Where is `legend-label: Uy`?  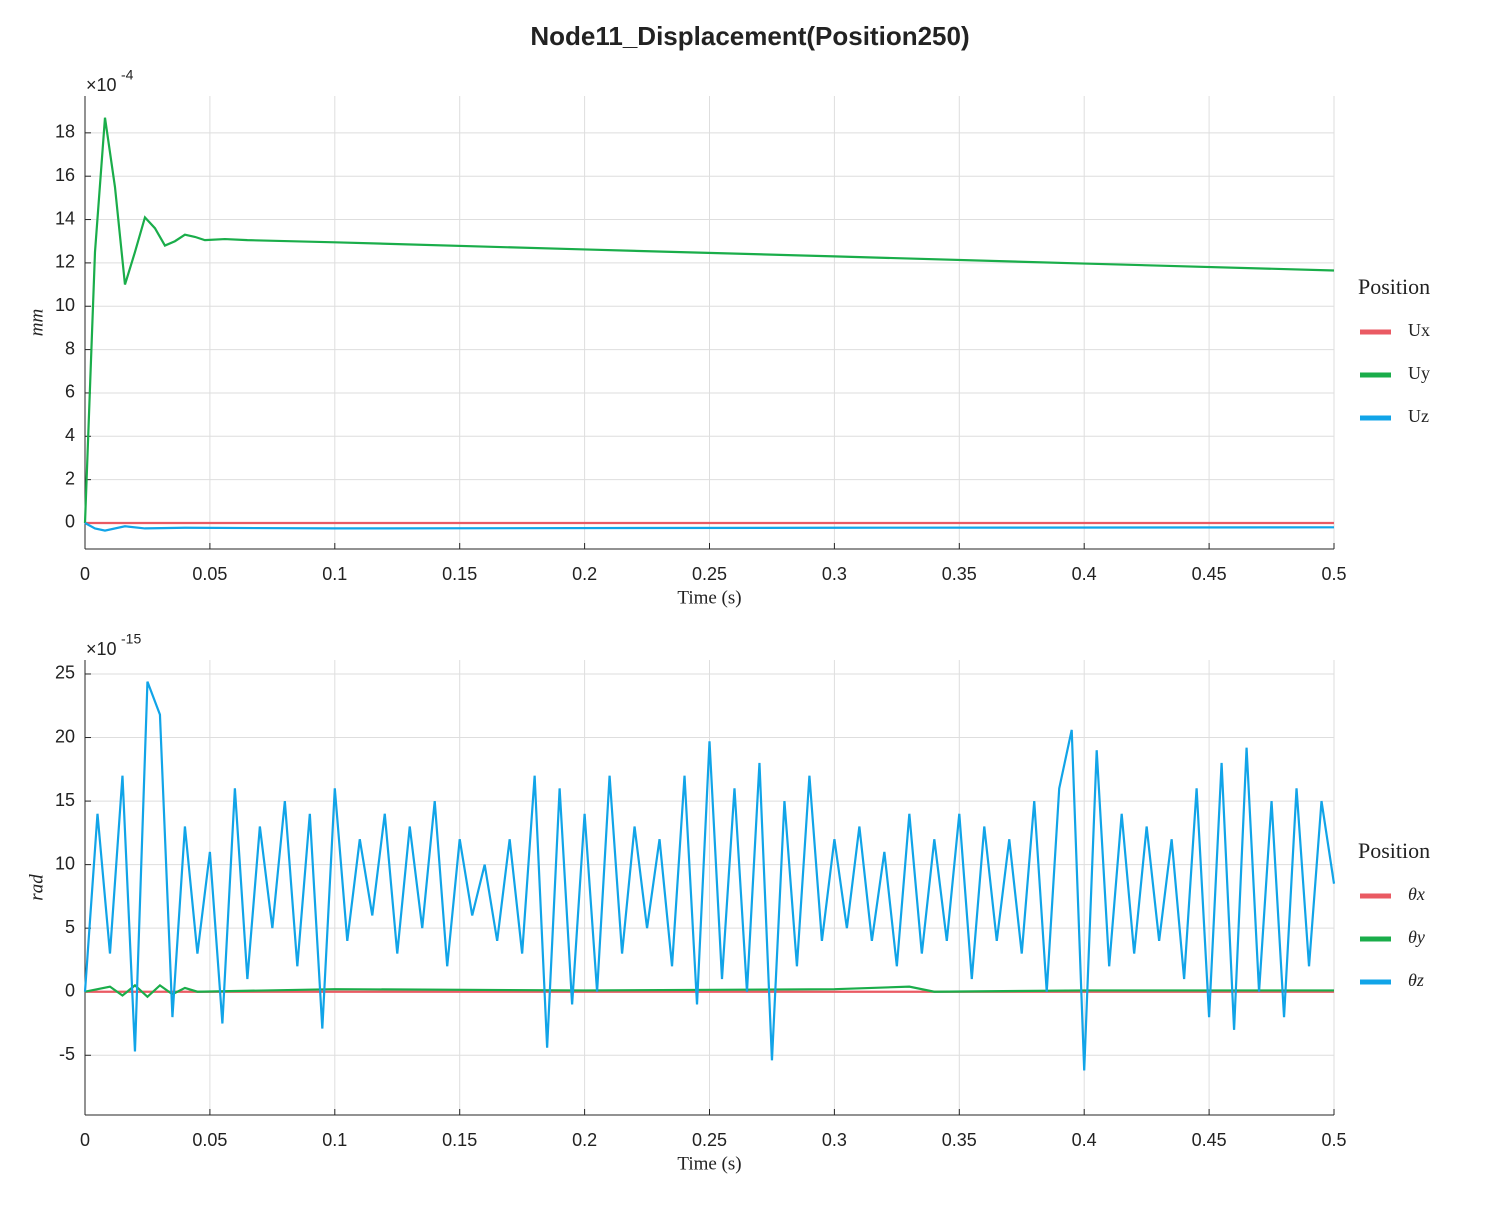
legend-label: Uy is located at coordinates (1419, 373).